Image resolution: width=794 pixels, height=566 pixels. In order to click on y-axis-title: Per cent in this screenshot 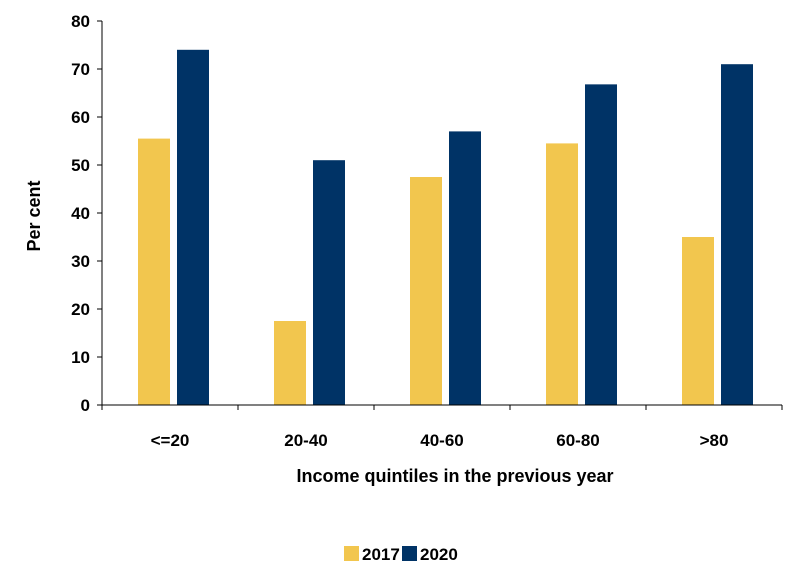, I will do `click(34, 215)`.